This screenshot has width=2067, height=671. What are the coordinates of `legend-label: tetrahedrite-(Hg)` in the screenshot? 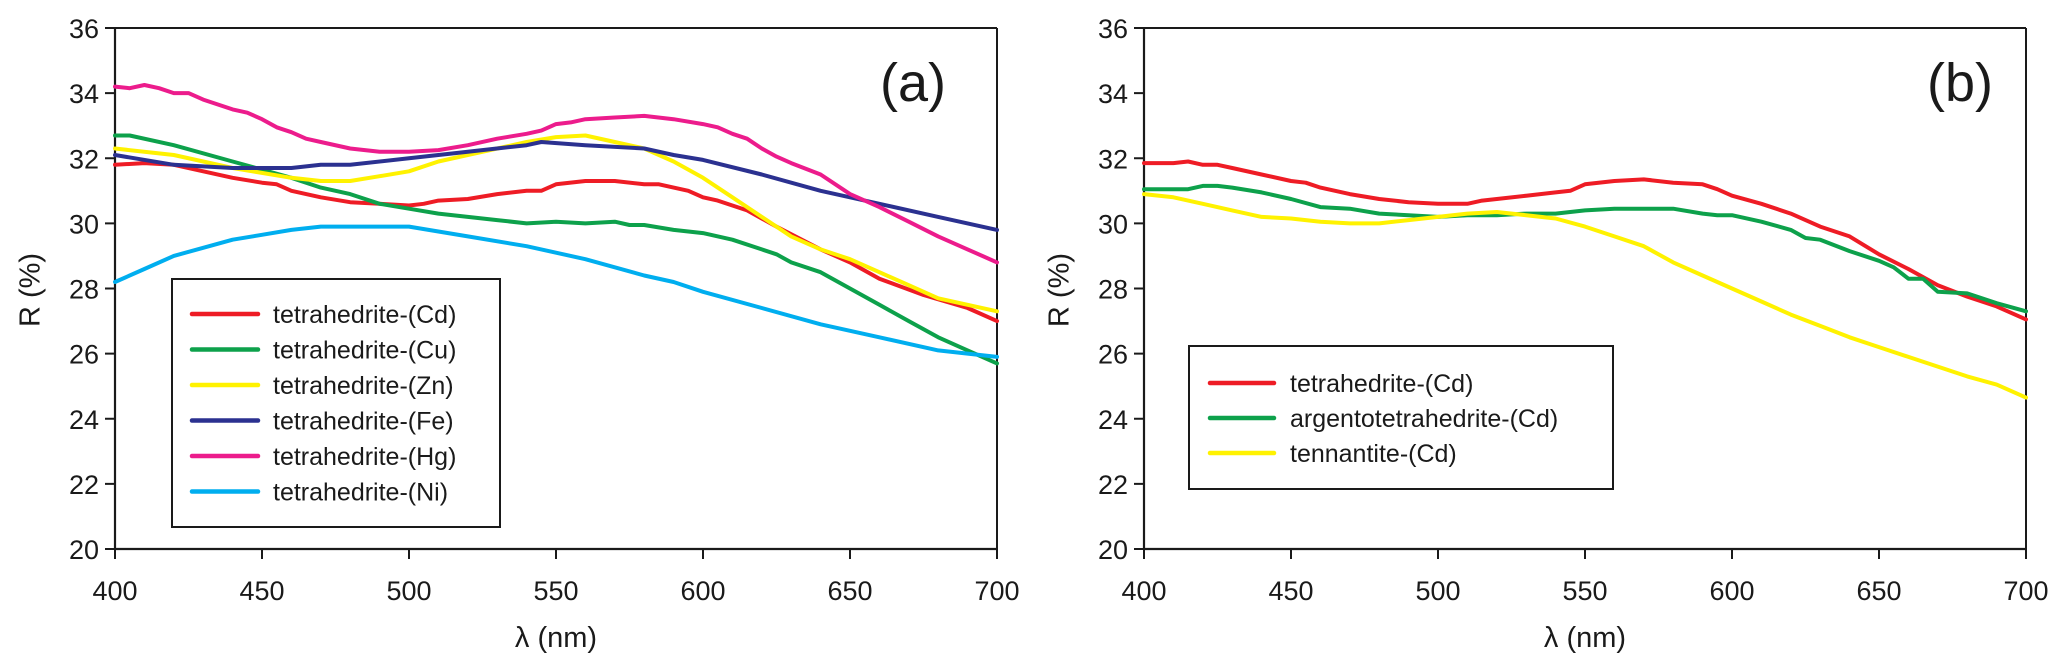 It's located at (364, 457).